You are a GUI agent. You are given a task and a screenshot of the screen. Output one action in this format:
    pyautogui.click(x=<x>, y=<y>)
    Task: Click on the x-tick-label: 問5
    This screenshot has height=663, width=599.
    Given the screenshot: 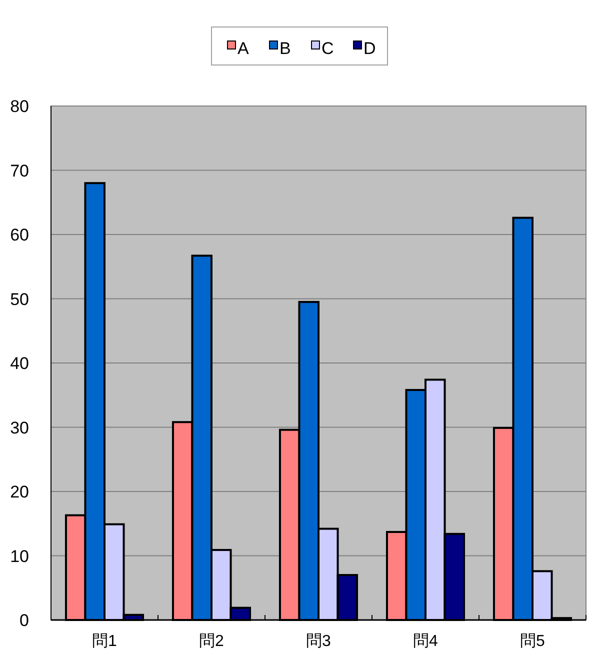 What is the action you would take?
    pyautogui.click(x=533, y=641)
    